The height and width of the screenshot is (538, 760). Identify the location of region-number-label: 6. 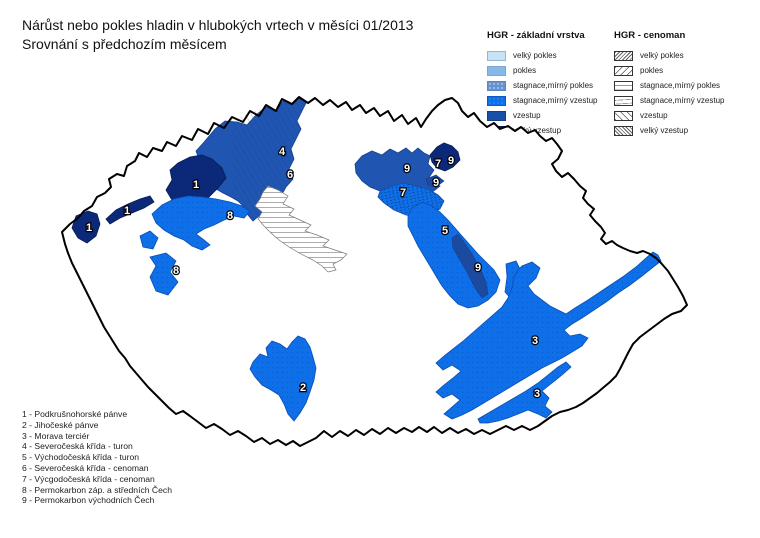
(290, 175).